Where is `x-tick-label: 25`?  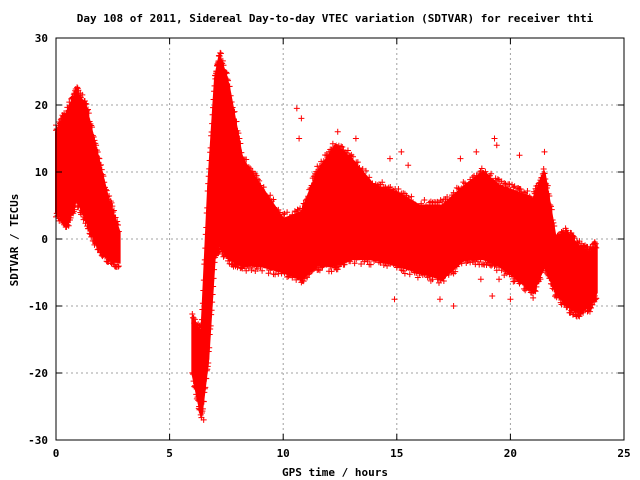 x-tick-label: 25 is located at coordinates (623, 453).